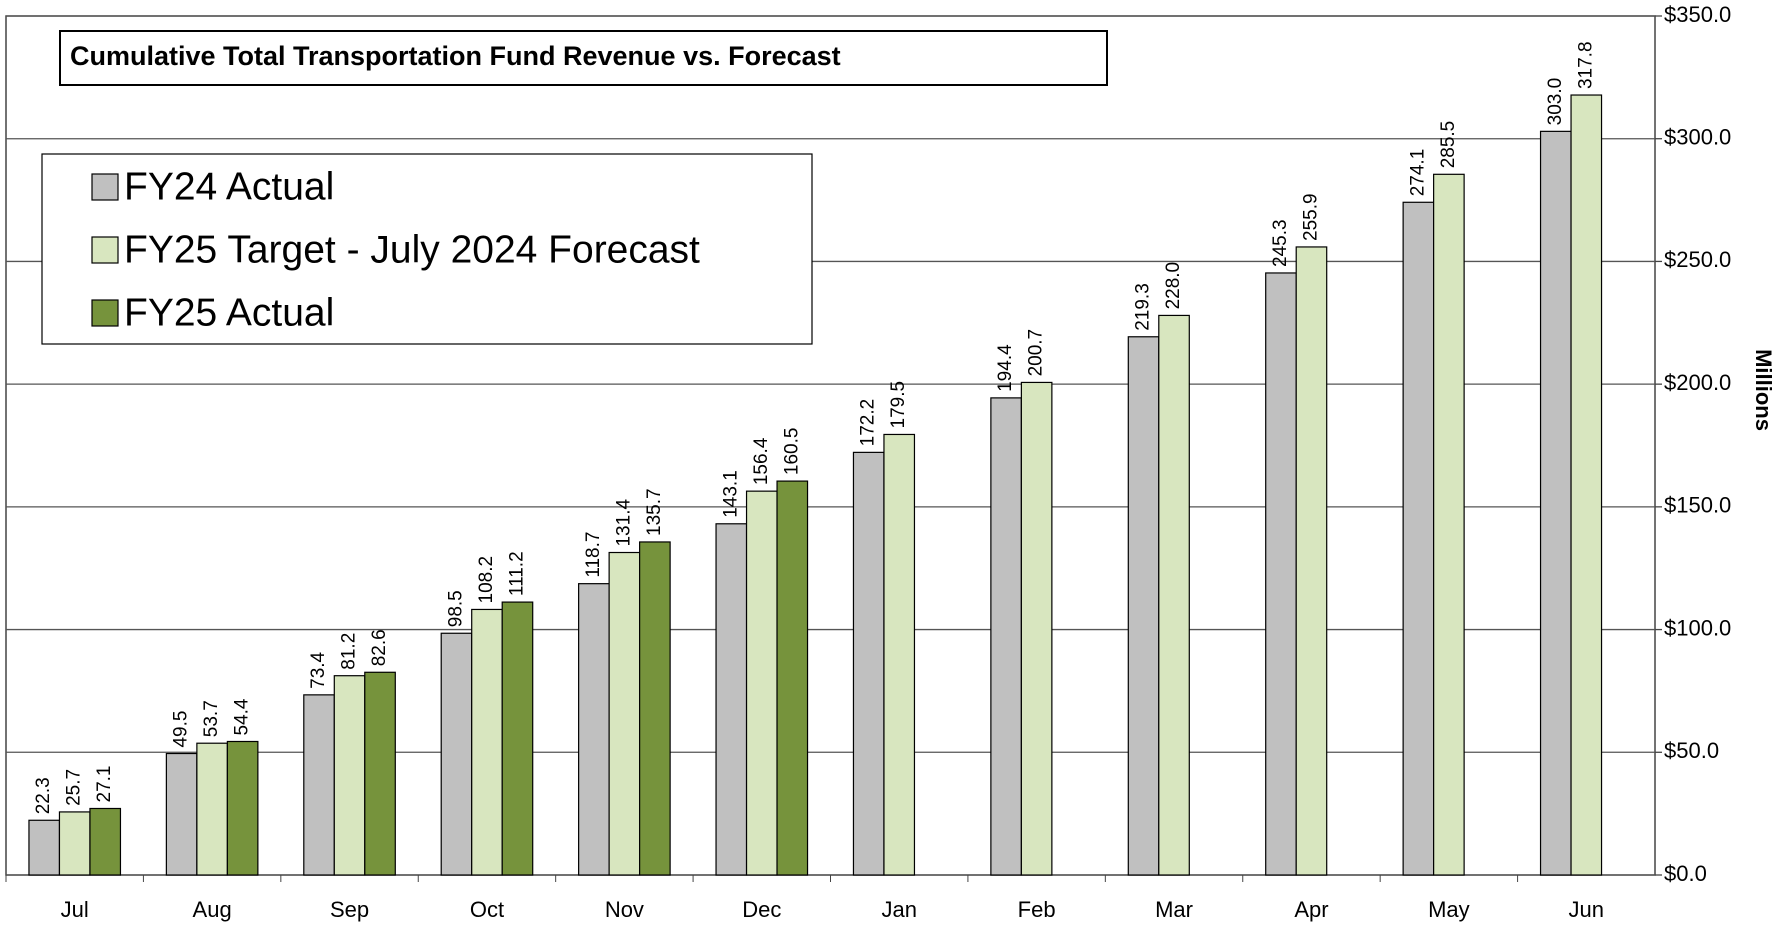 This screenshot has height=932, width=1775. I want to click on value-label: 160.5, so click(791, 452).